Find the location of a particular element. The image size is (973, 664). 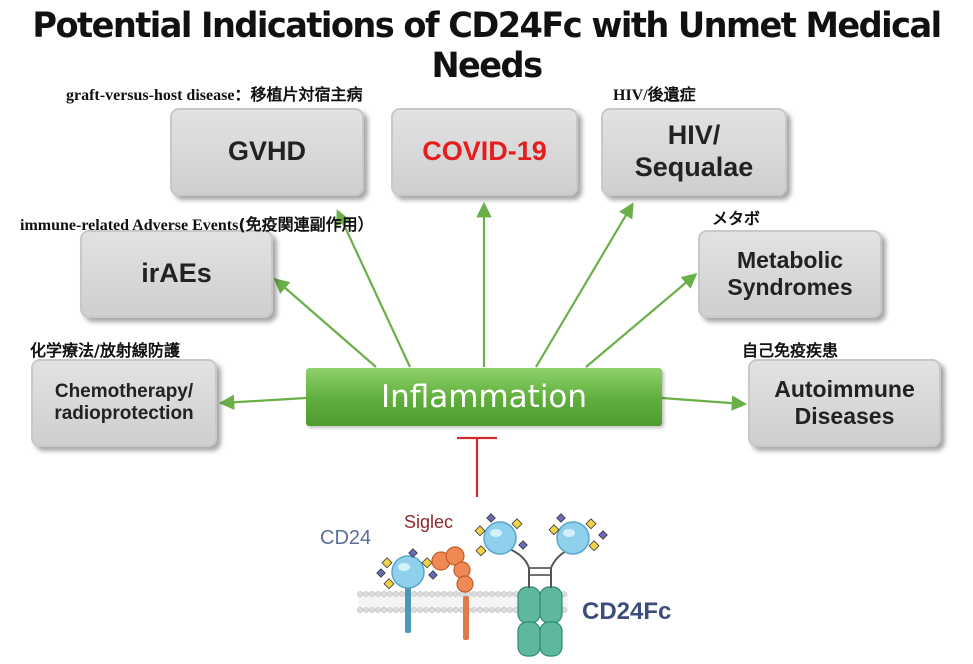

note-hiv: HIV/後遺症 is located at coordinates (654, 95).